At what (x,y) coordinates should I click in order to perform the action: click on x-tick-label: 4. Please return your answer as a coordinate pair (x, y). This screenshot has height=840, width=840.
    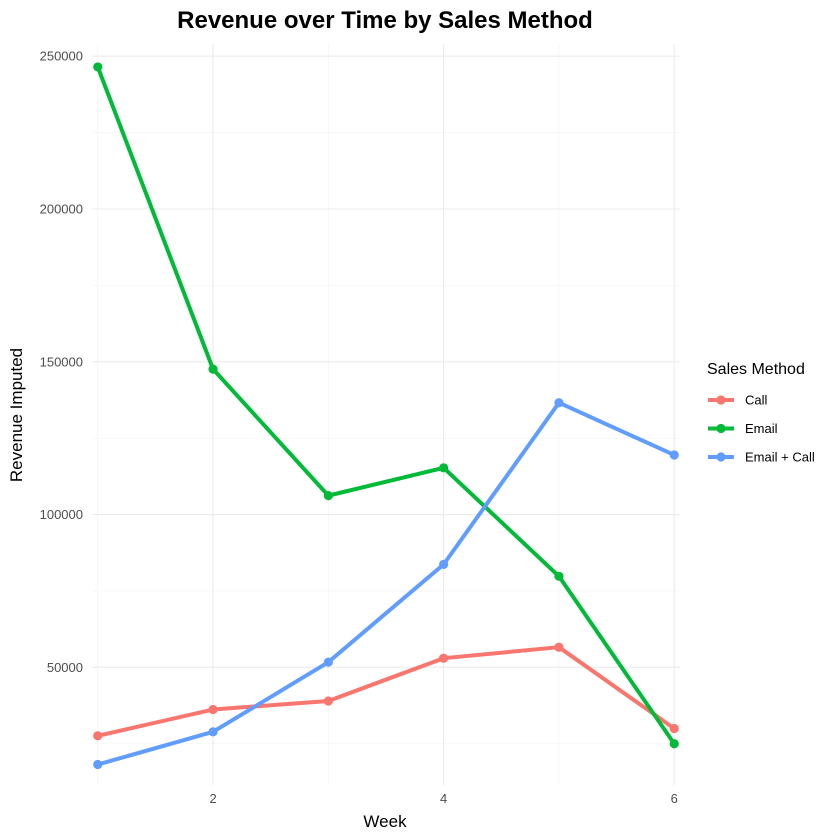
    Looking at the image, I should click on (443, 798).